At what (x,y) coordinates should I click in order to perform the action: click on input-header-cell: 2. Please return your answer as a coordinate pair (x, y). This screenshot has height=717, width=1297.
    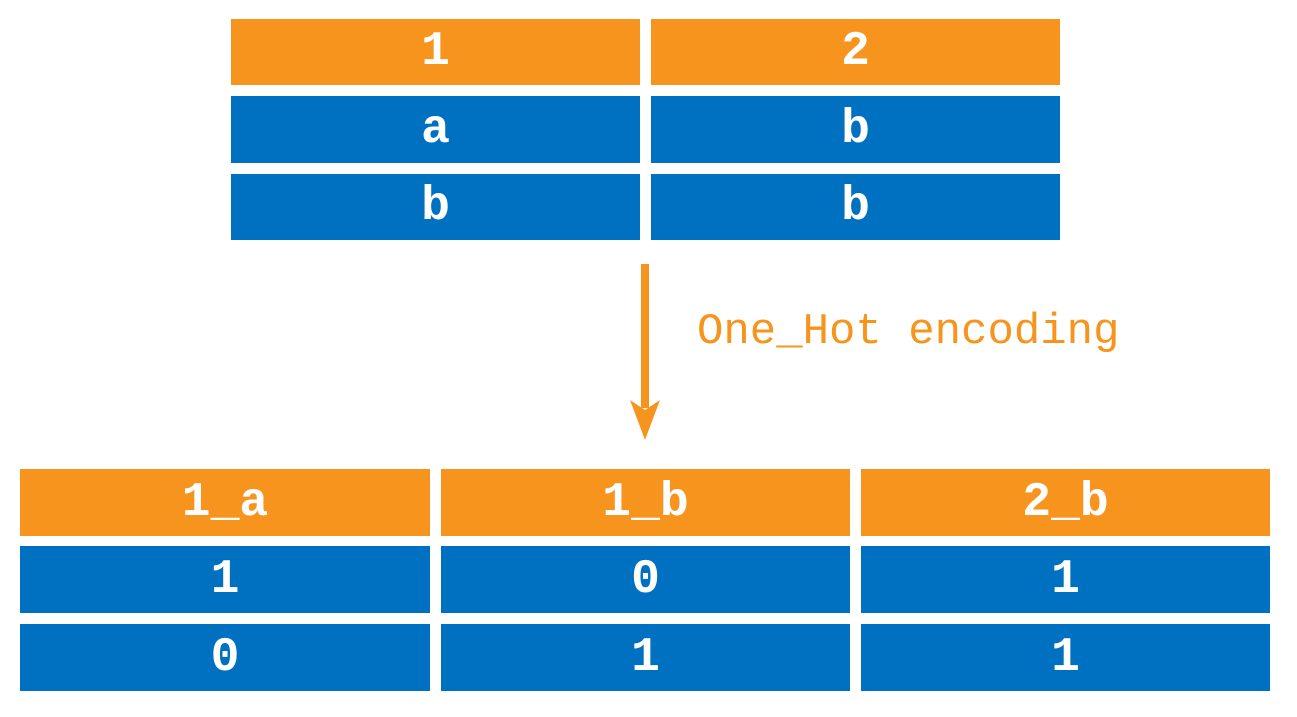
    Looking at the image, I should click on (855, 52).